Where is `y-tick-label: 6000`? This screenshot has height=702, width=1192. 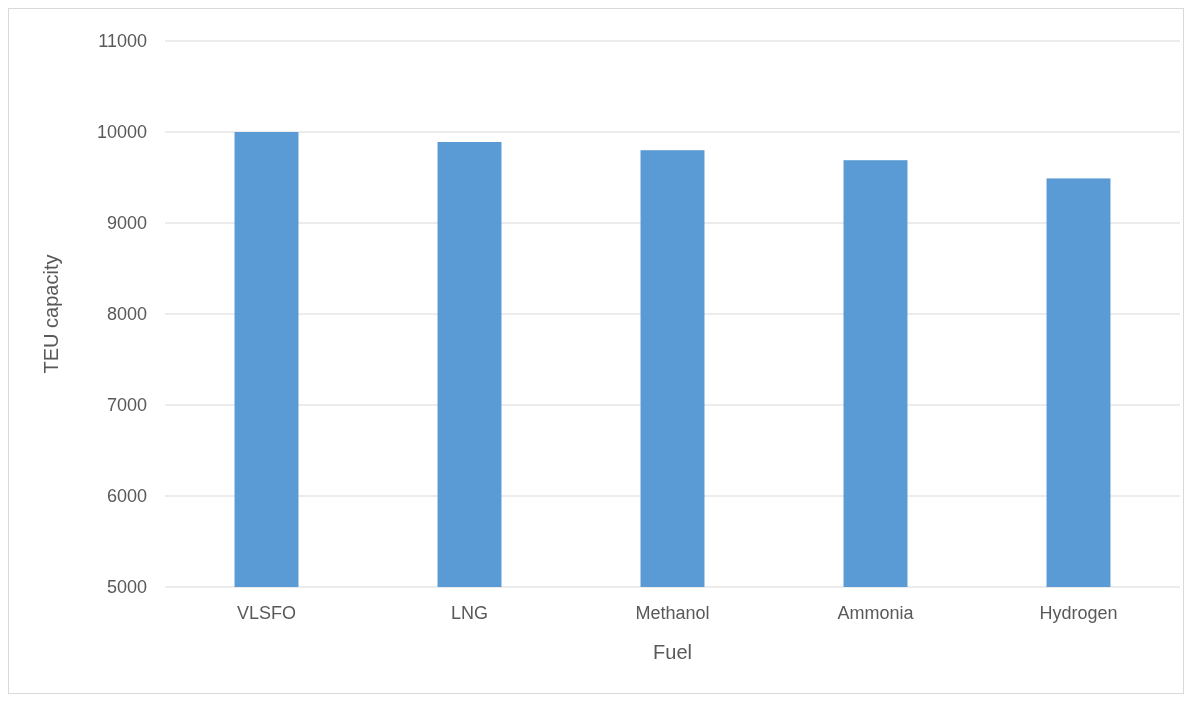
y-tick-label: 6000 is located at coordinates (126, 496).